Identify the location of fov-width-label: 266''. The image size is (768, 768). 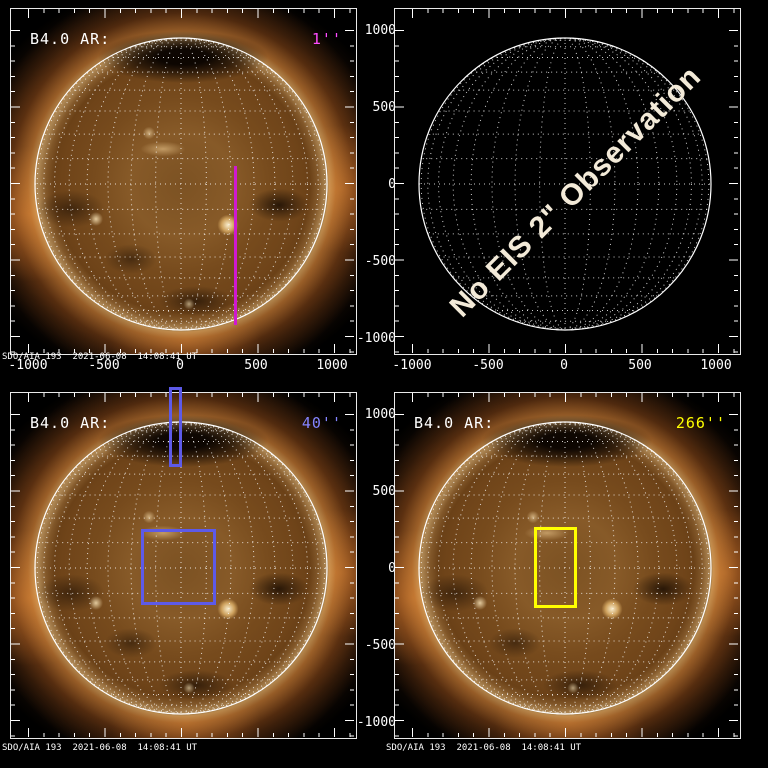
(700, 423).